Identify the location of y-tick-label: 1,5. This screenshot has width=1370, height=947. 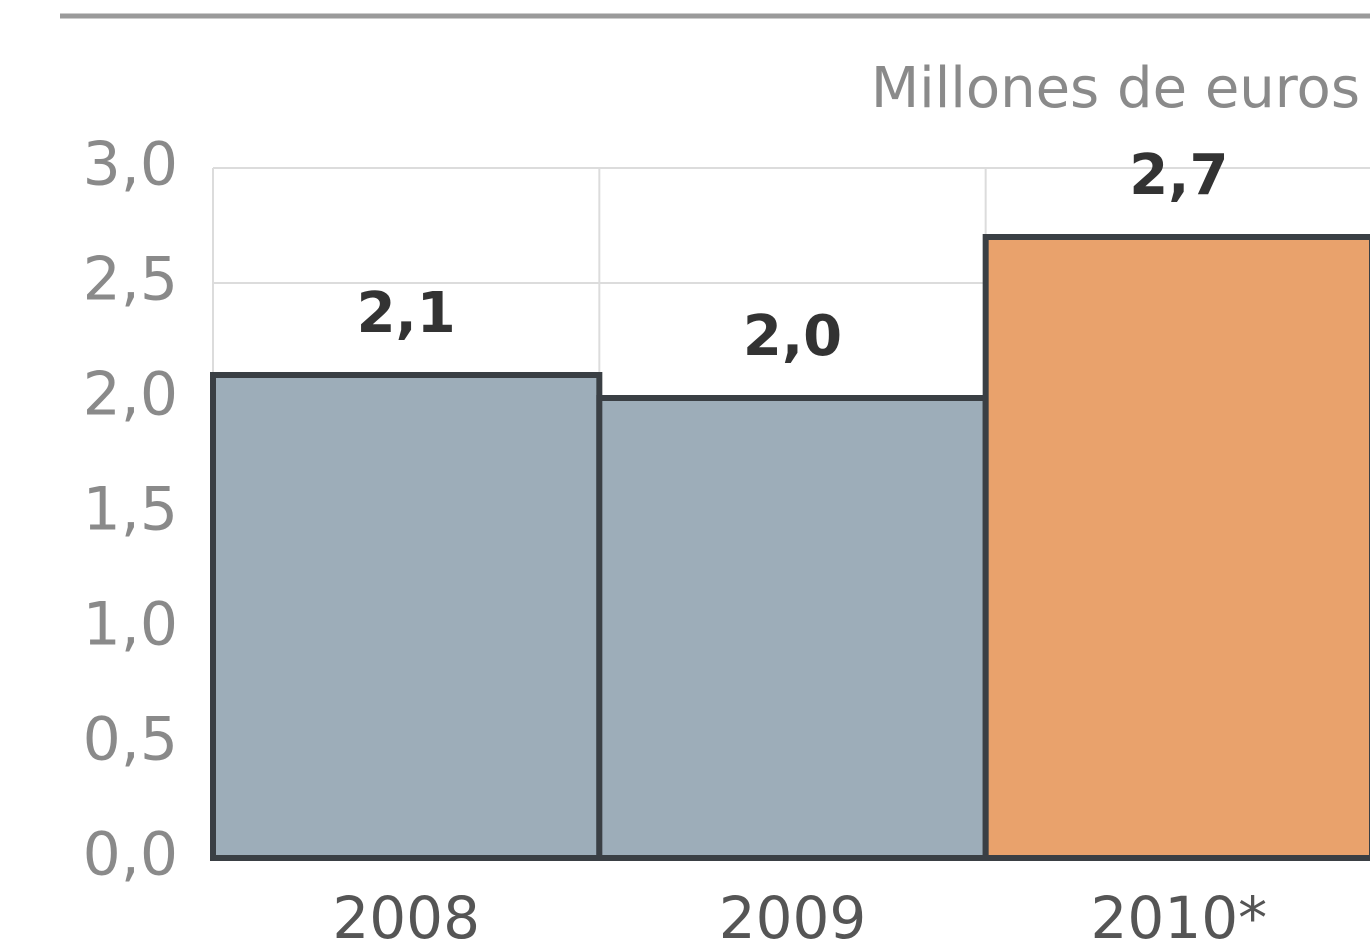
(130, 510).